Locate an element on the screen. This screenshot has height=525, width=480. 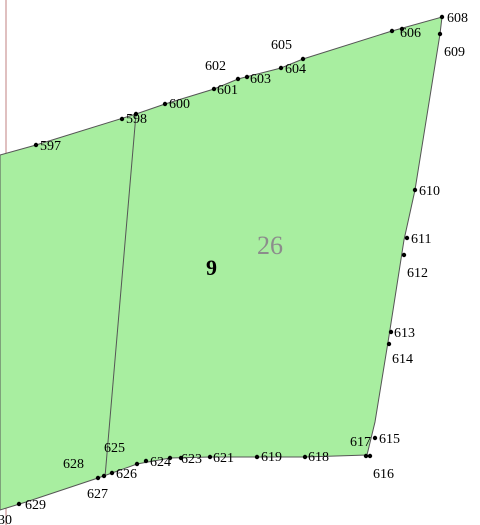
division-line is located at coordinates (120, 295).